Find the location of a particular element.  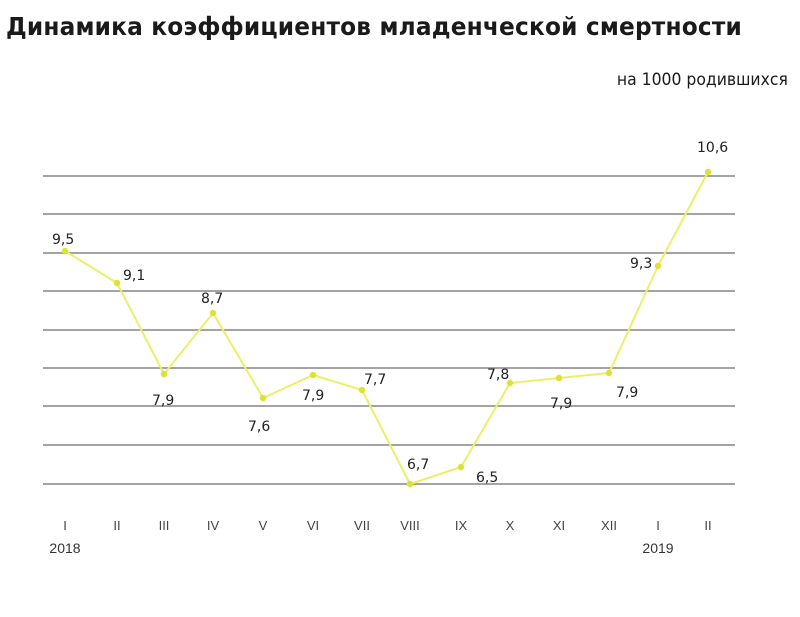

chart-subtitle: на 1000 родившихся is located at coordinates (702, 80).